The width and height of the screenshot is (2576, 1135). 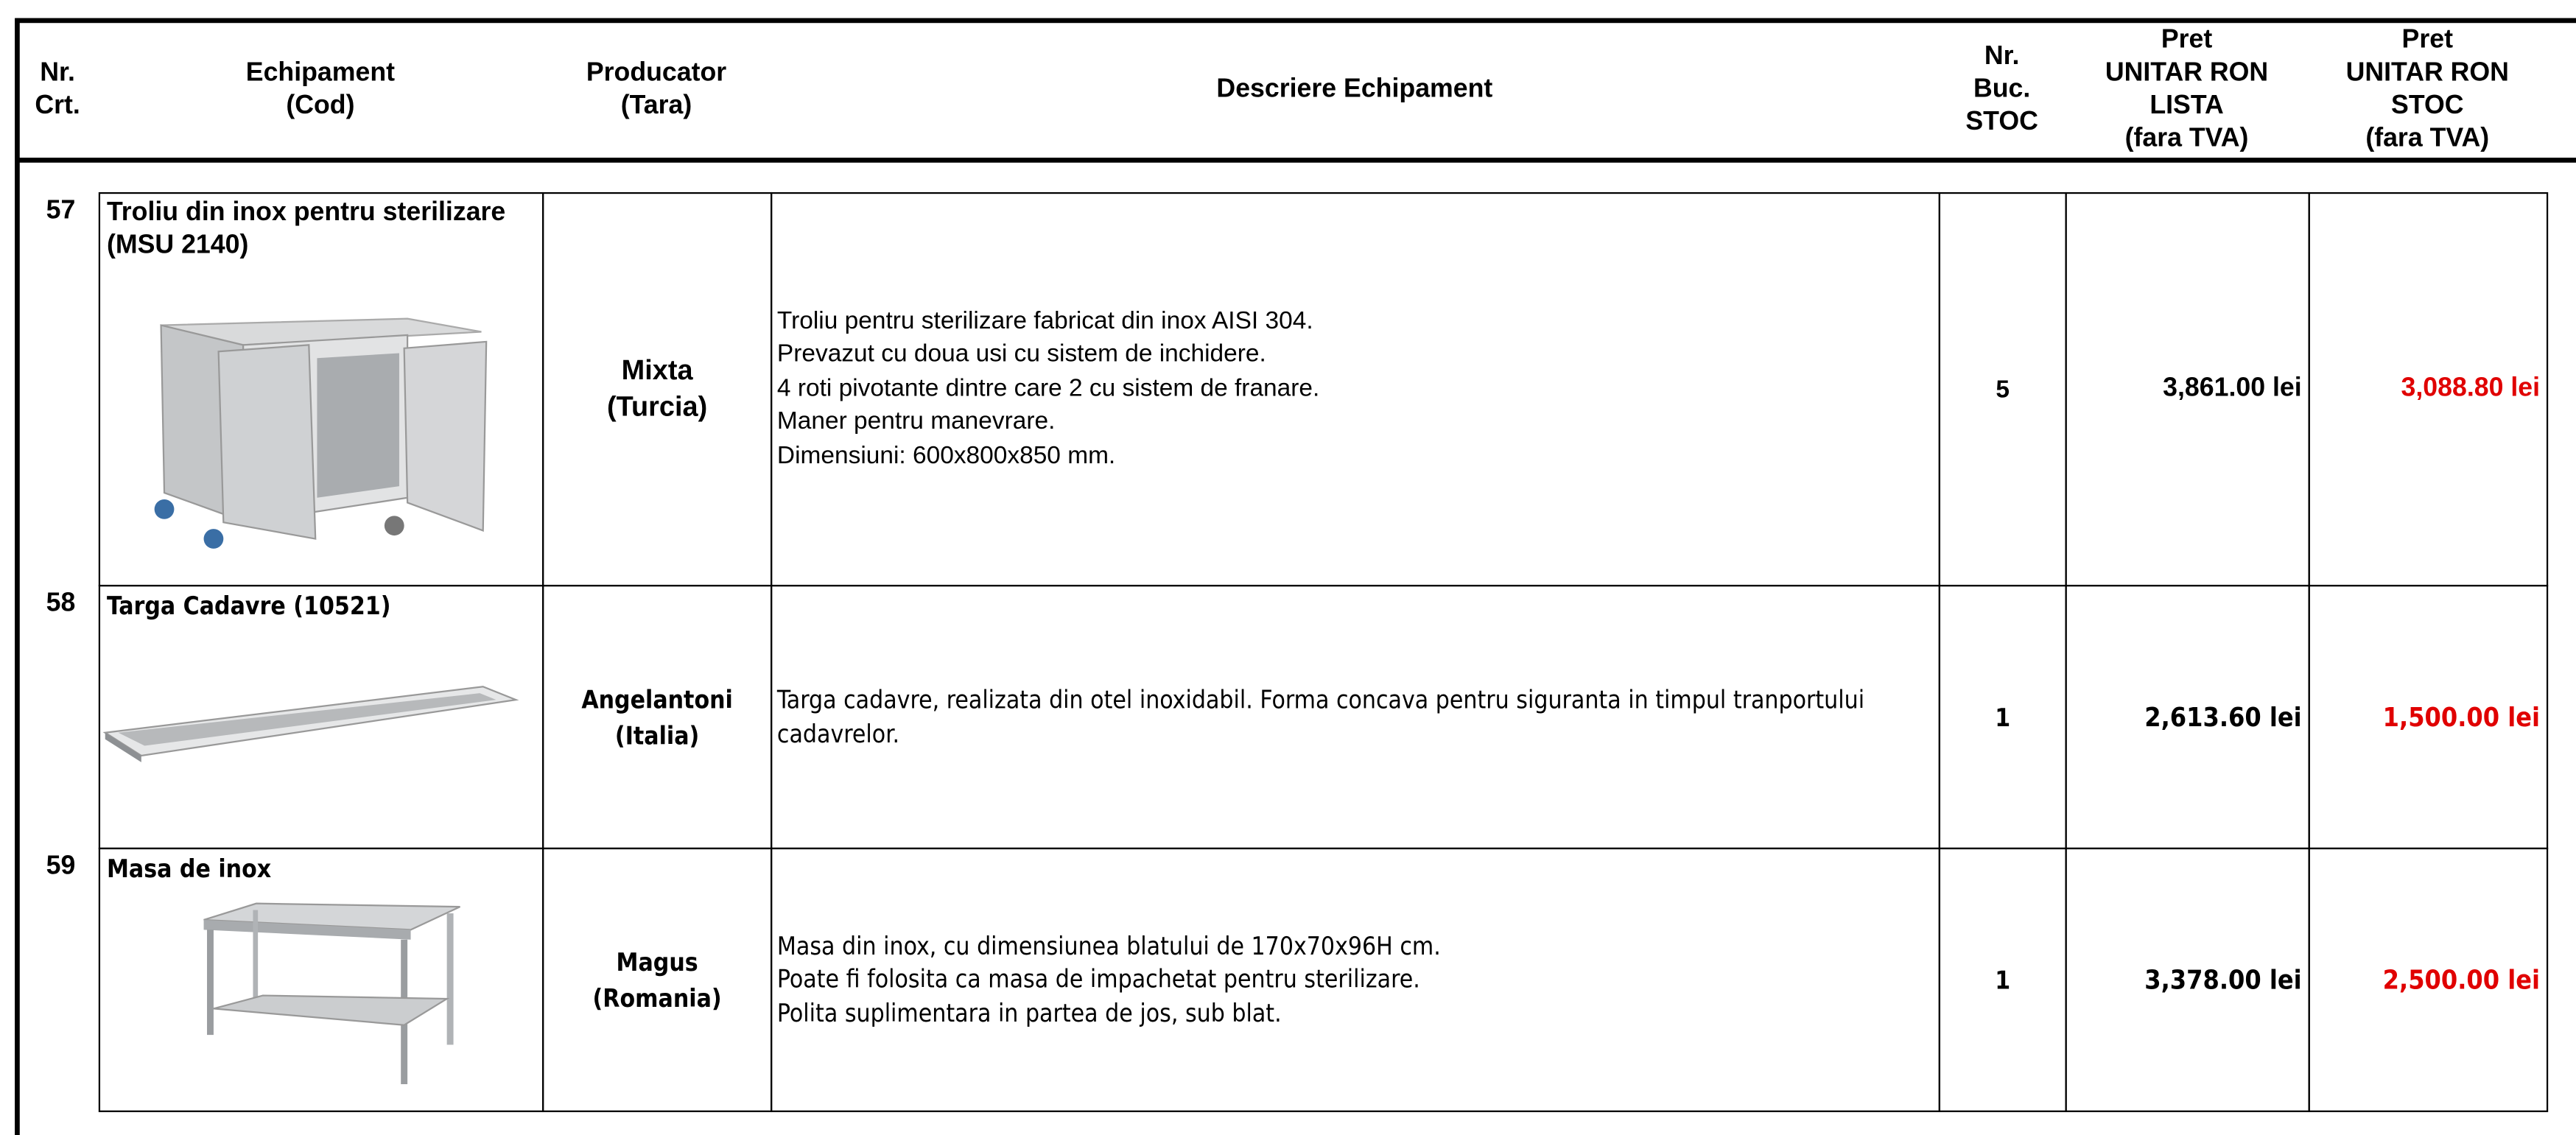 I want to click on header-line: Crt., so click(x=57, y=105).